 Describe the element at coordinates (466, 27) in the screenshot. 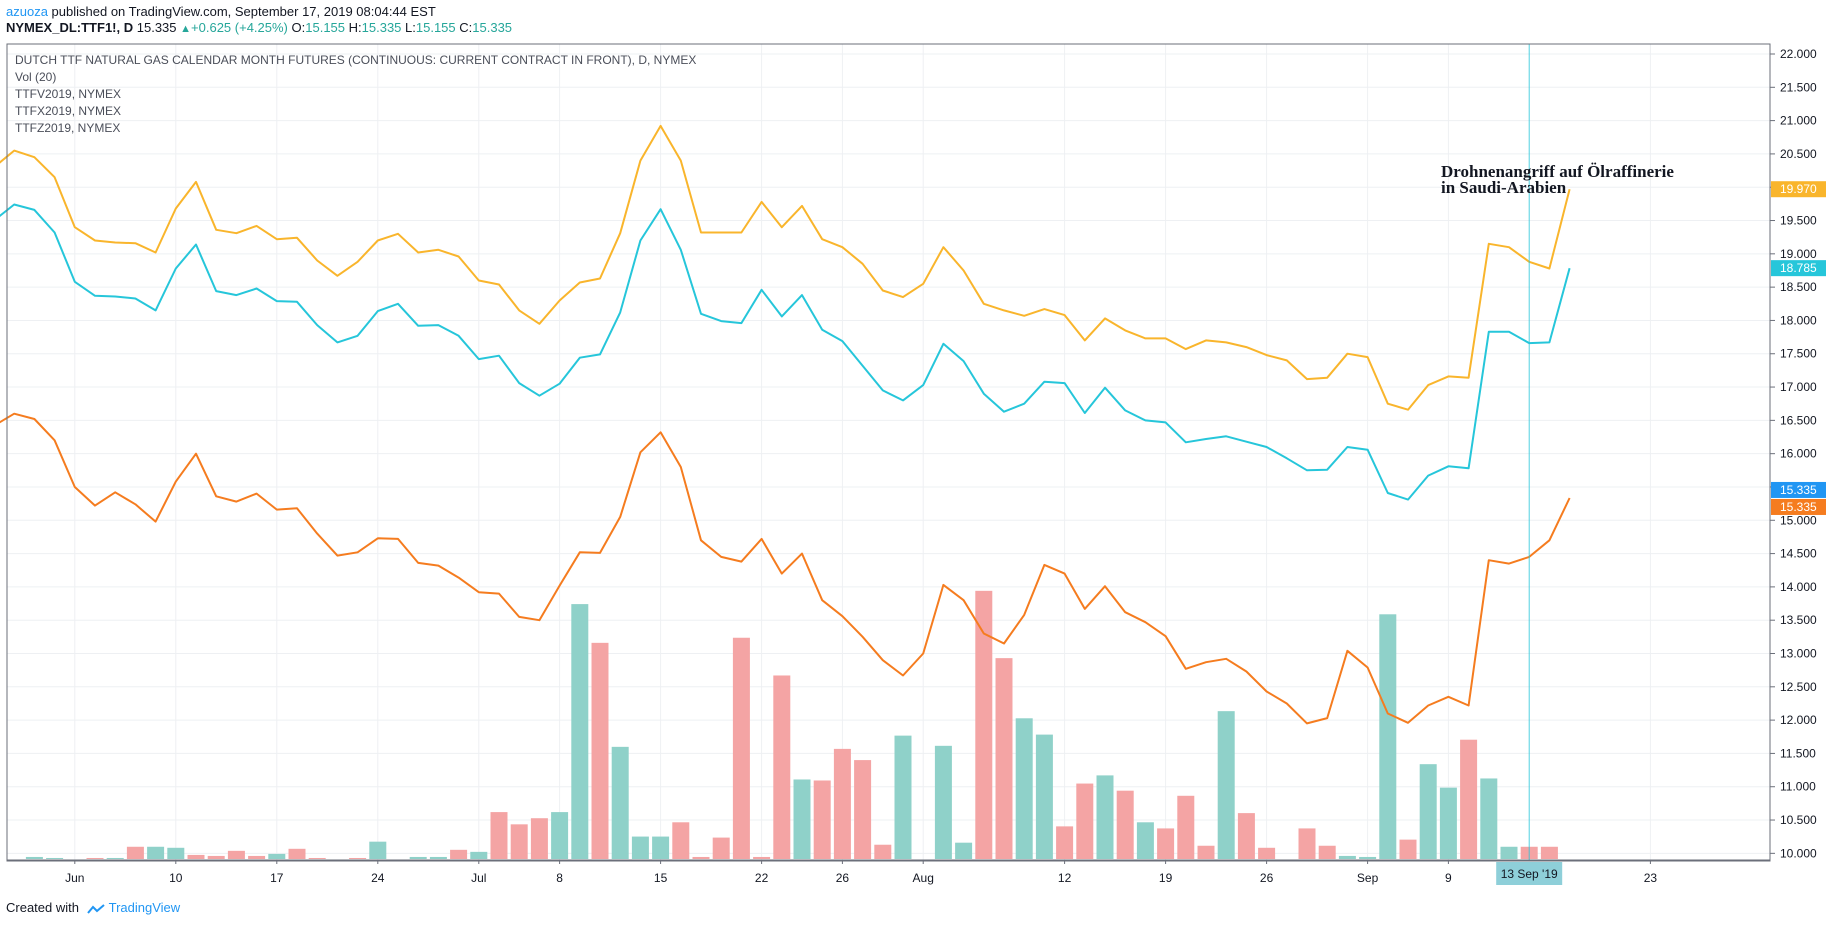

I see `close-label: C:` at that location.